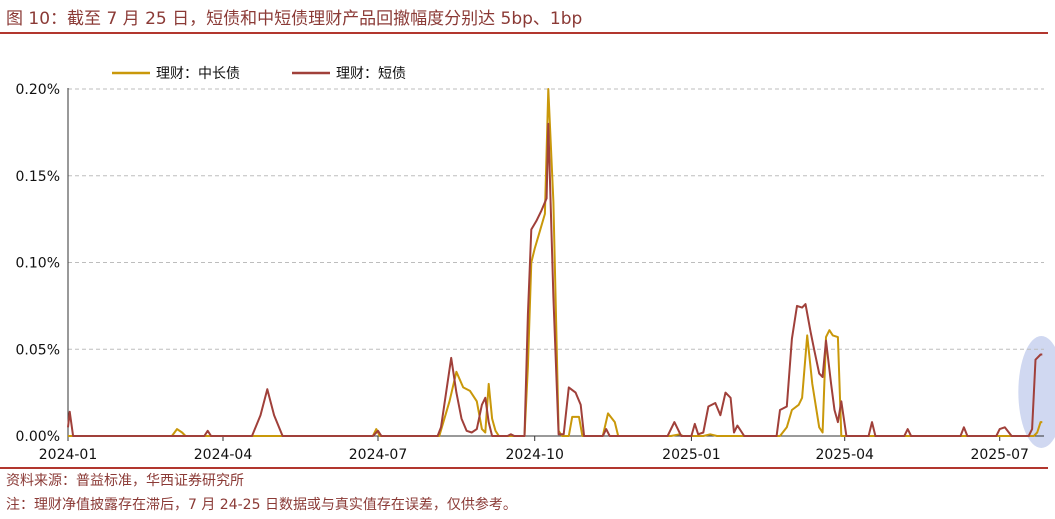  I want to click on x-tick-label: 2024-04, so click(223, 455).